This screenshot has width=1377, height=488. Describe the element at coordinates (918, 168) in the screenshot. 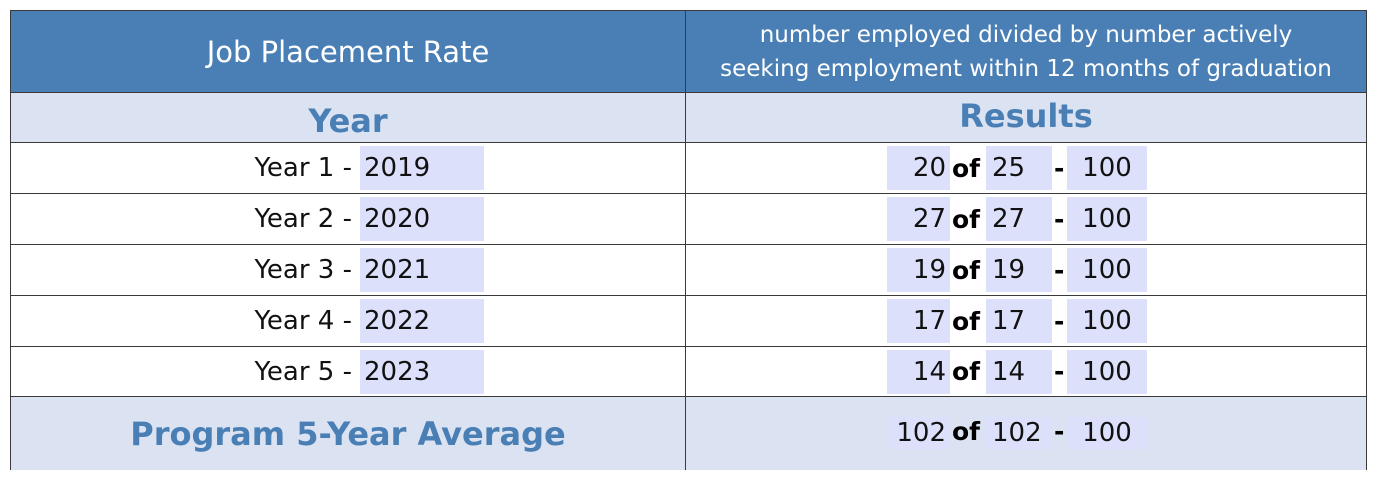

I see `employed-input: 20` at that location.